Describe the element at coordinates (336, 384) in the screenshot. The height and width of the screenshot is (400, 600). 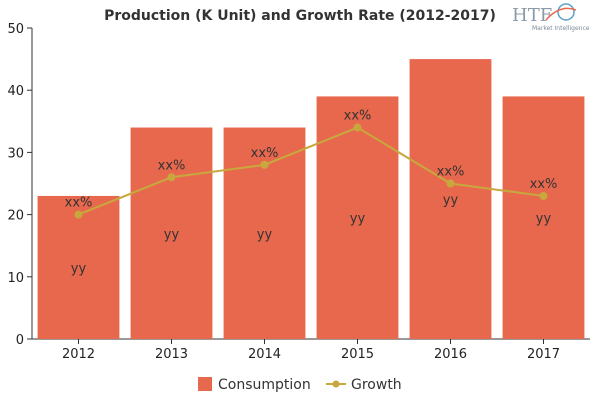
I see `legend-growth-marker` at that location.